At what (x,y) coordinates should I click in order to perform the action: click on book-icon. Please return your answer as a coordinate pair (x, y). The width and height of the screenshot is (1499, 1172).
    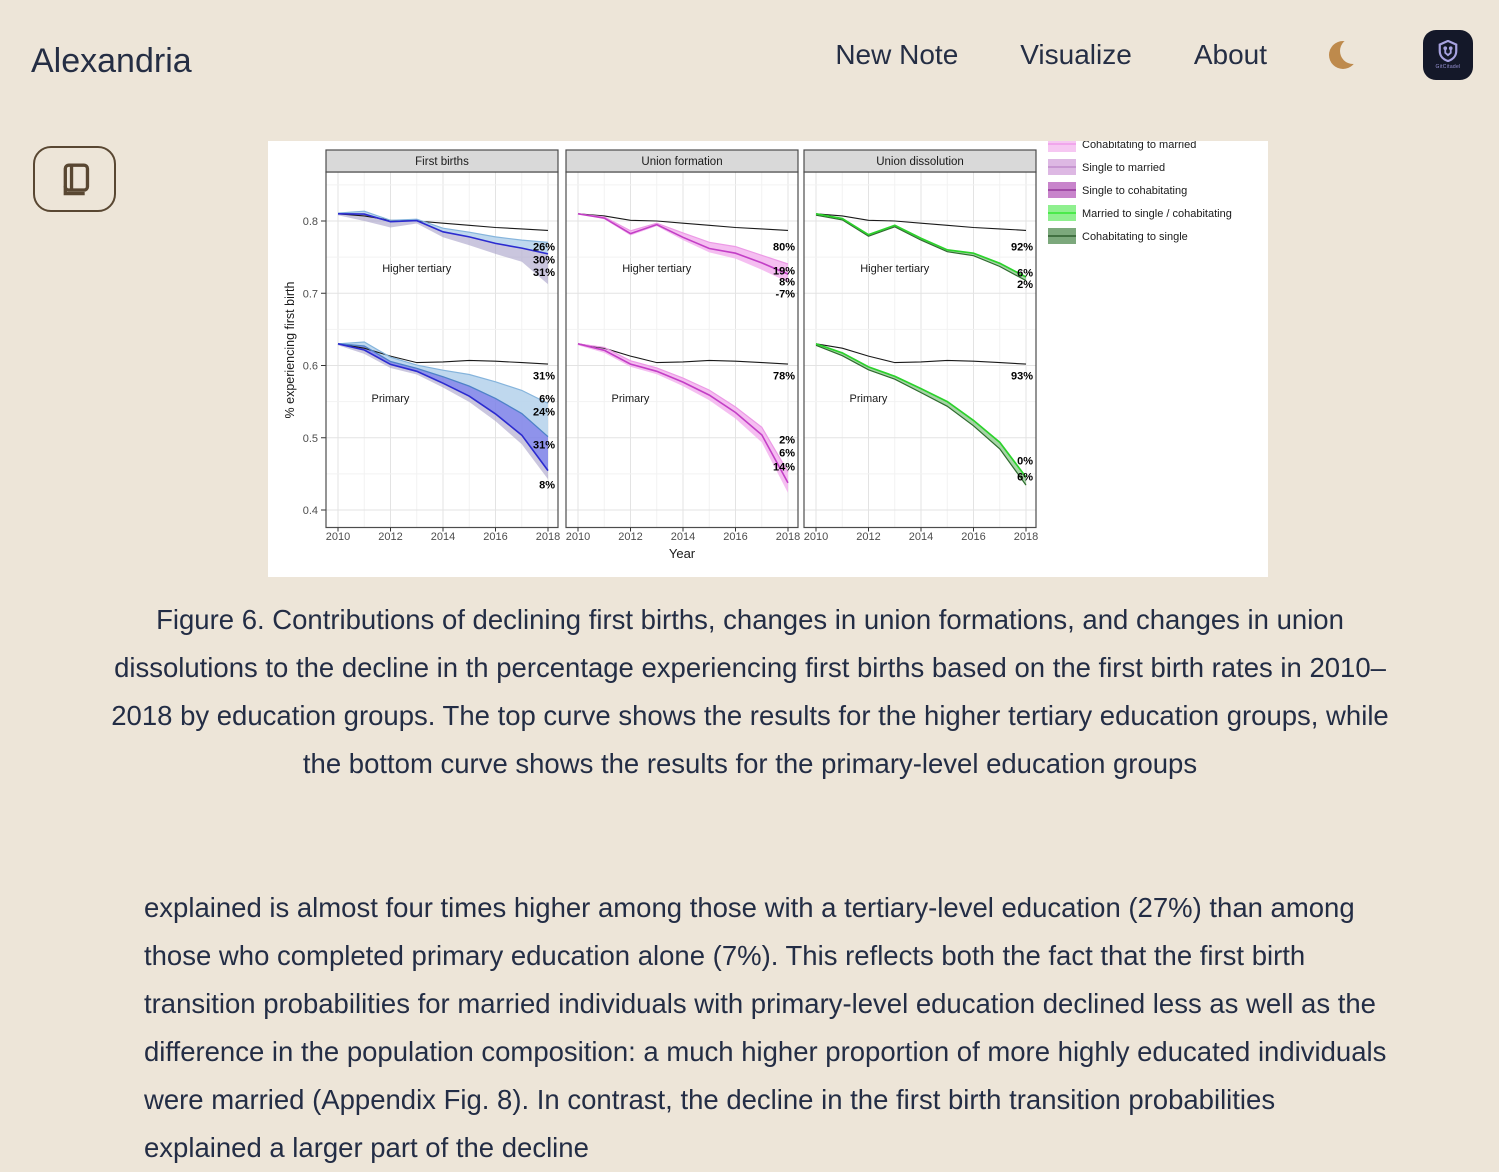
    Looking at the image, I should click on (76, 179).